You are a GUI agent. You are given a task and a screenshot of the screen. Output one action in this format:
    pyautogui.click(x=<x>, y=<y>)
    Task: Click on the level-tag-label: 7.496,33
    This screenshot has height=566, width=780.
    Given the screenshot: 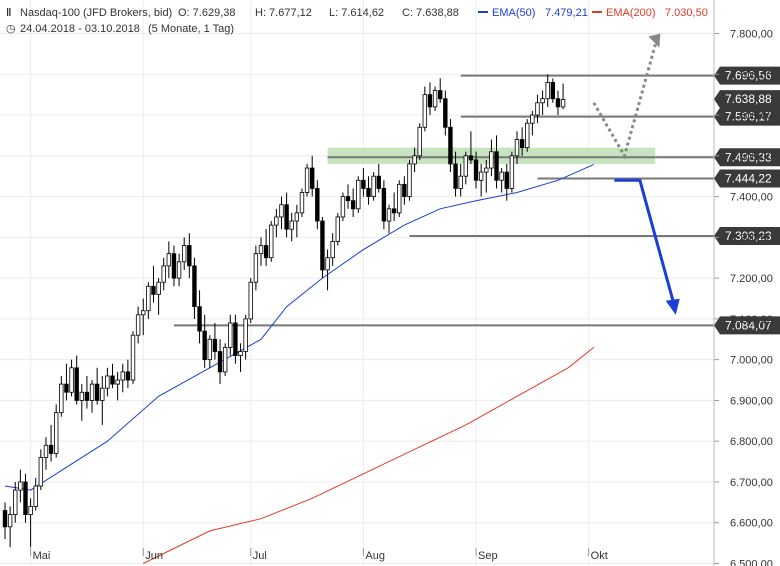 What is the action you would take?
    pyautogui.click(x=748, y=157)
    